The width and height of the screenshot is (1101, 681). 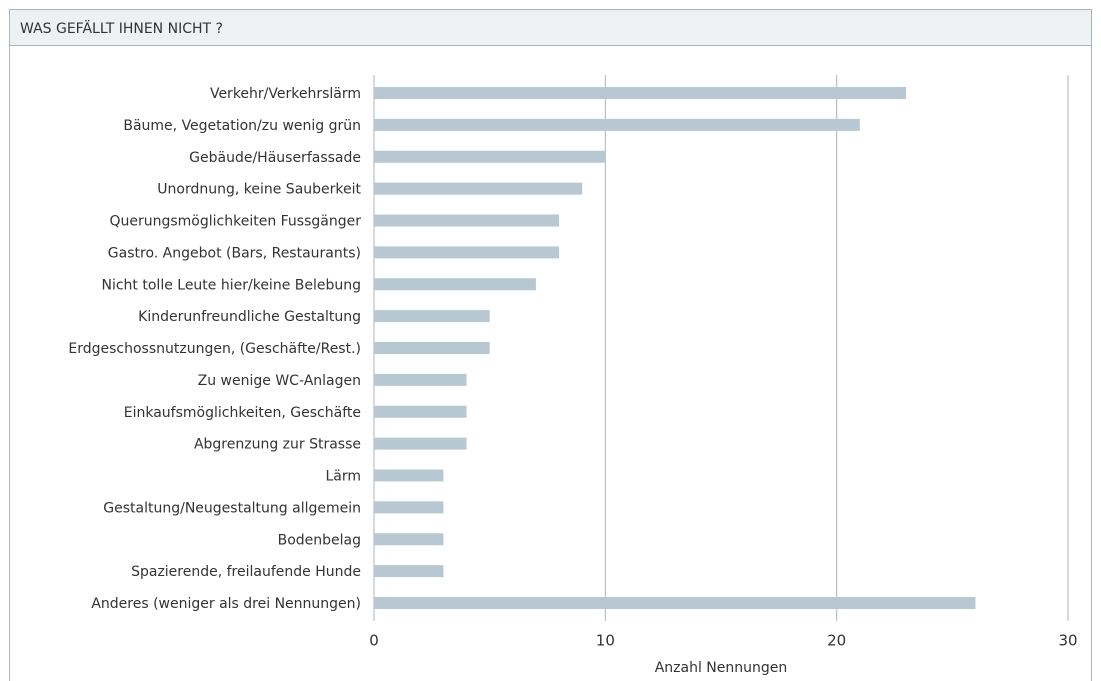 I want to click on x-axis-label: Anzahl Nennungen, so click(x=721, y=668).